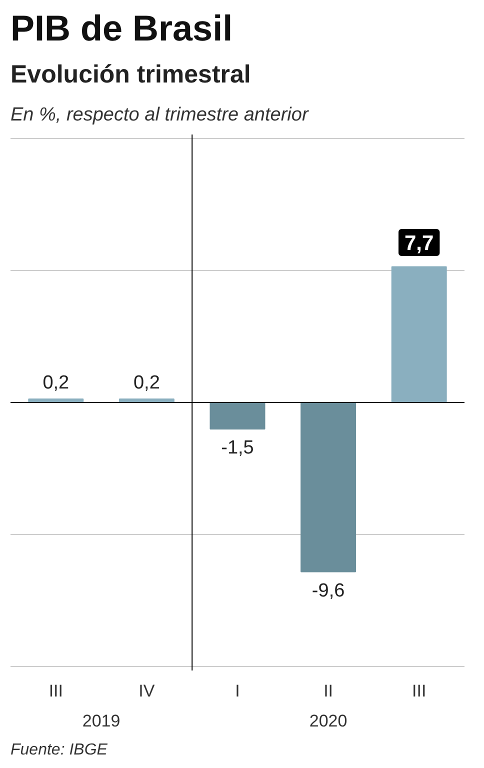  I want to click on x-tick-label: I, so click(237, 691).